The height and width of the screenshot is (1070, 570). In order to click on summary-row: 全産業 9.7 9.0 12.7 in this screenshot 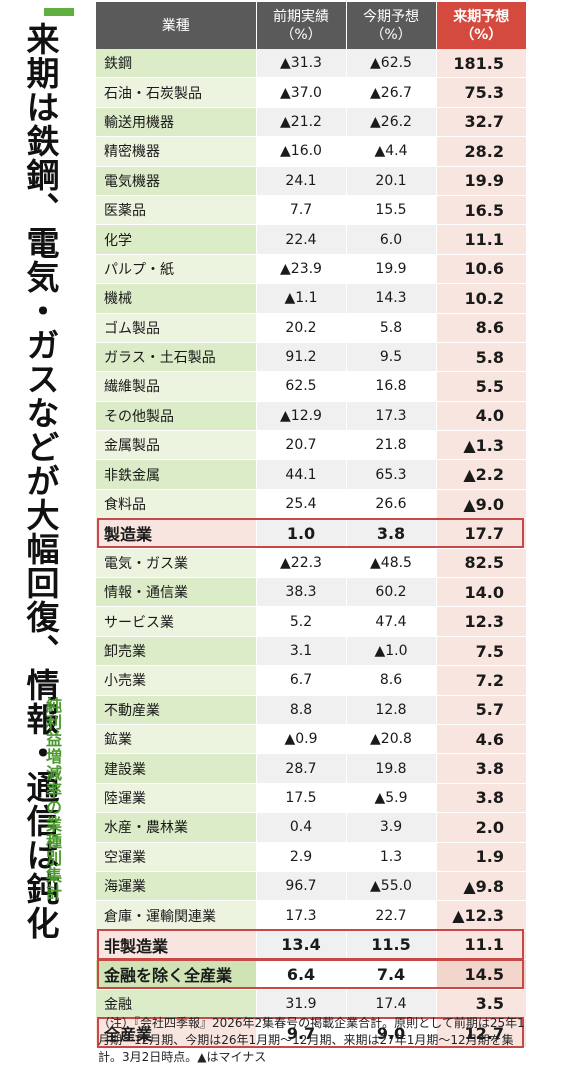, I will do `click(311, 1033)`.